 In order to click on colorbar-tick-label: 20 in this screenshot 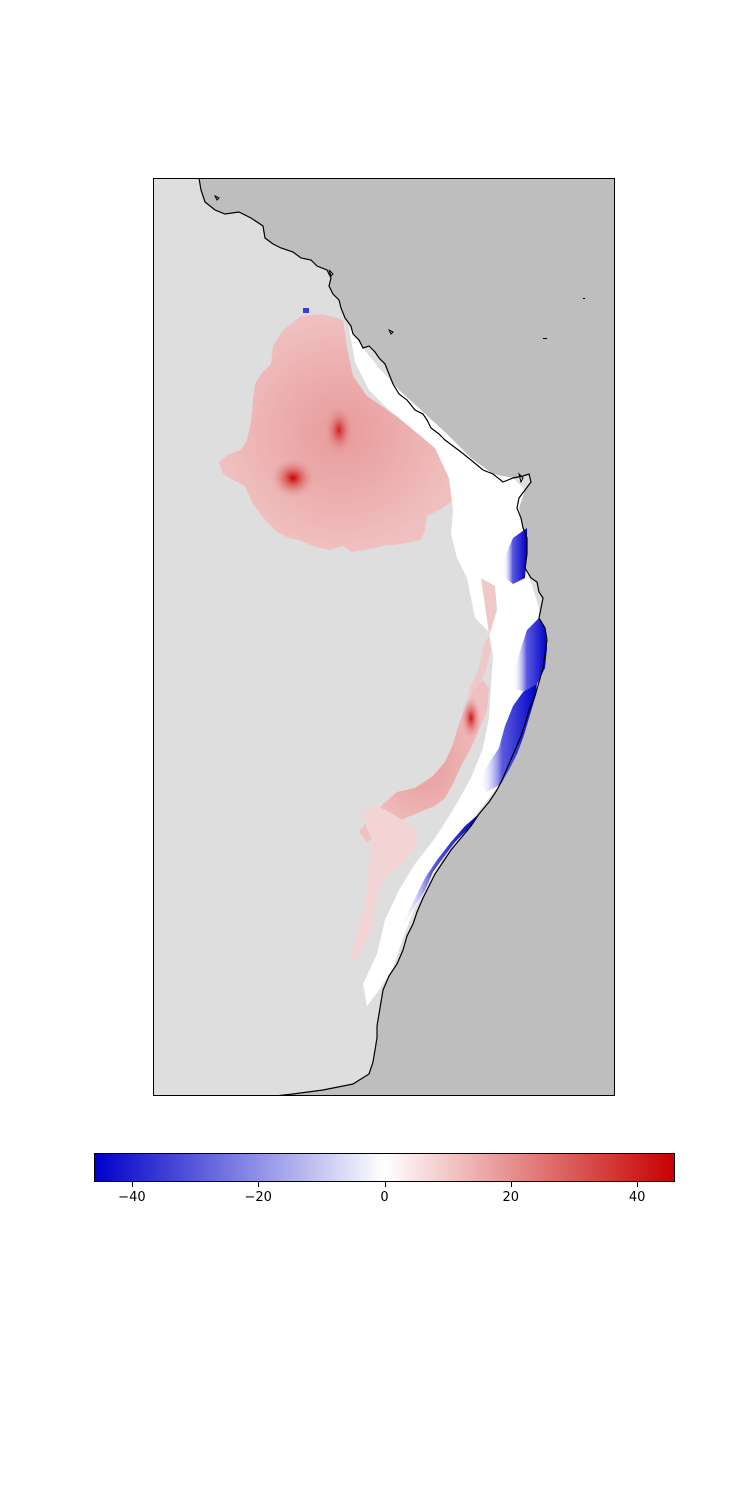, I will do `click(511, 1197)`.